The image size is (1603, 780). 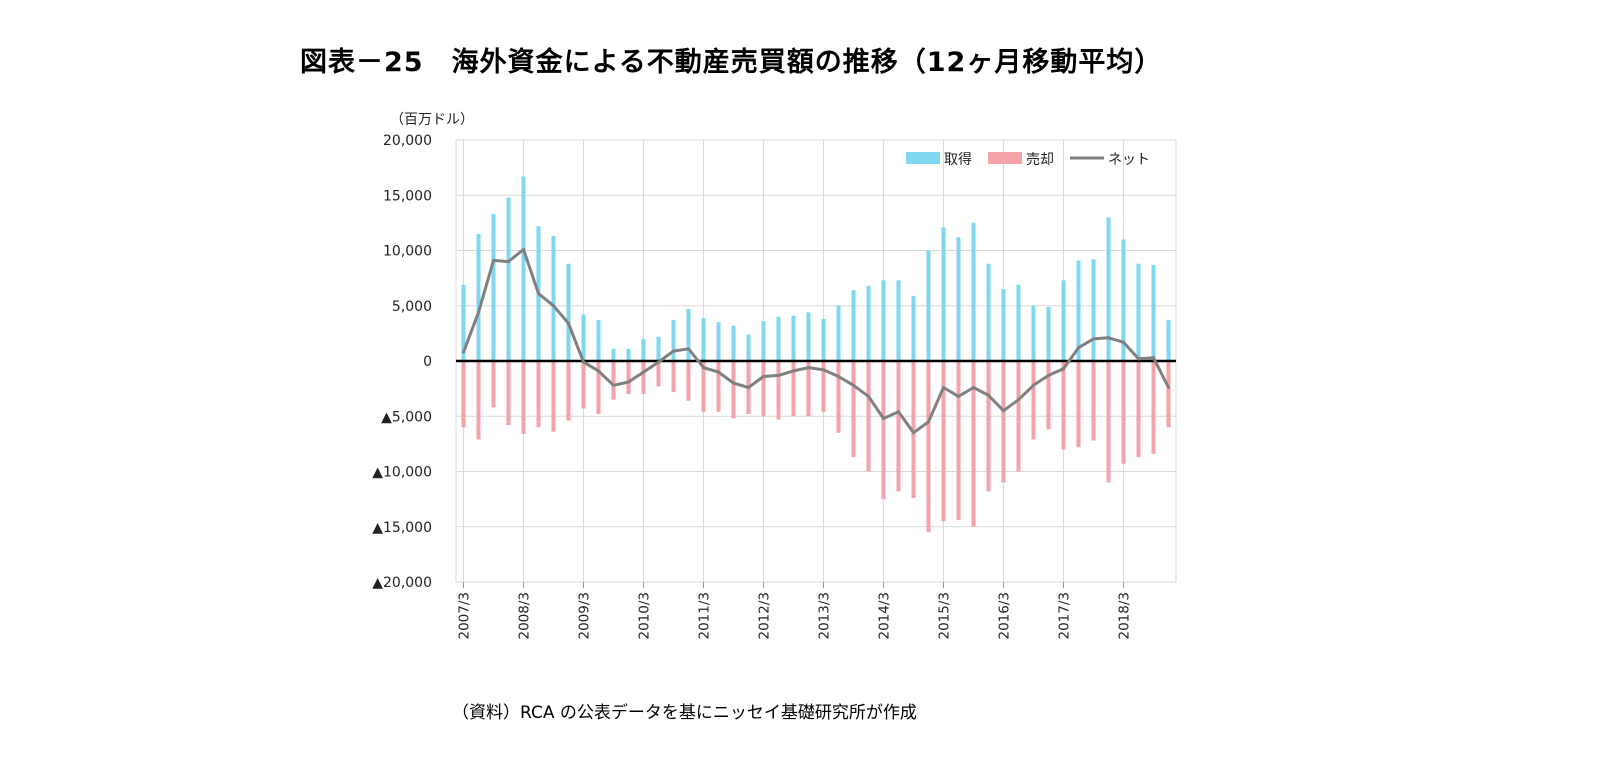 What do you see at coordinates (407, 252) in the screenshot?
I see `y-tick-label: 10,000` at bounding box center [407, 252].